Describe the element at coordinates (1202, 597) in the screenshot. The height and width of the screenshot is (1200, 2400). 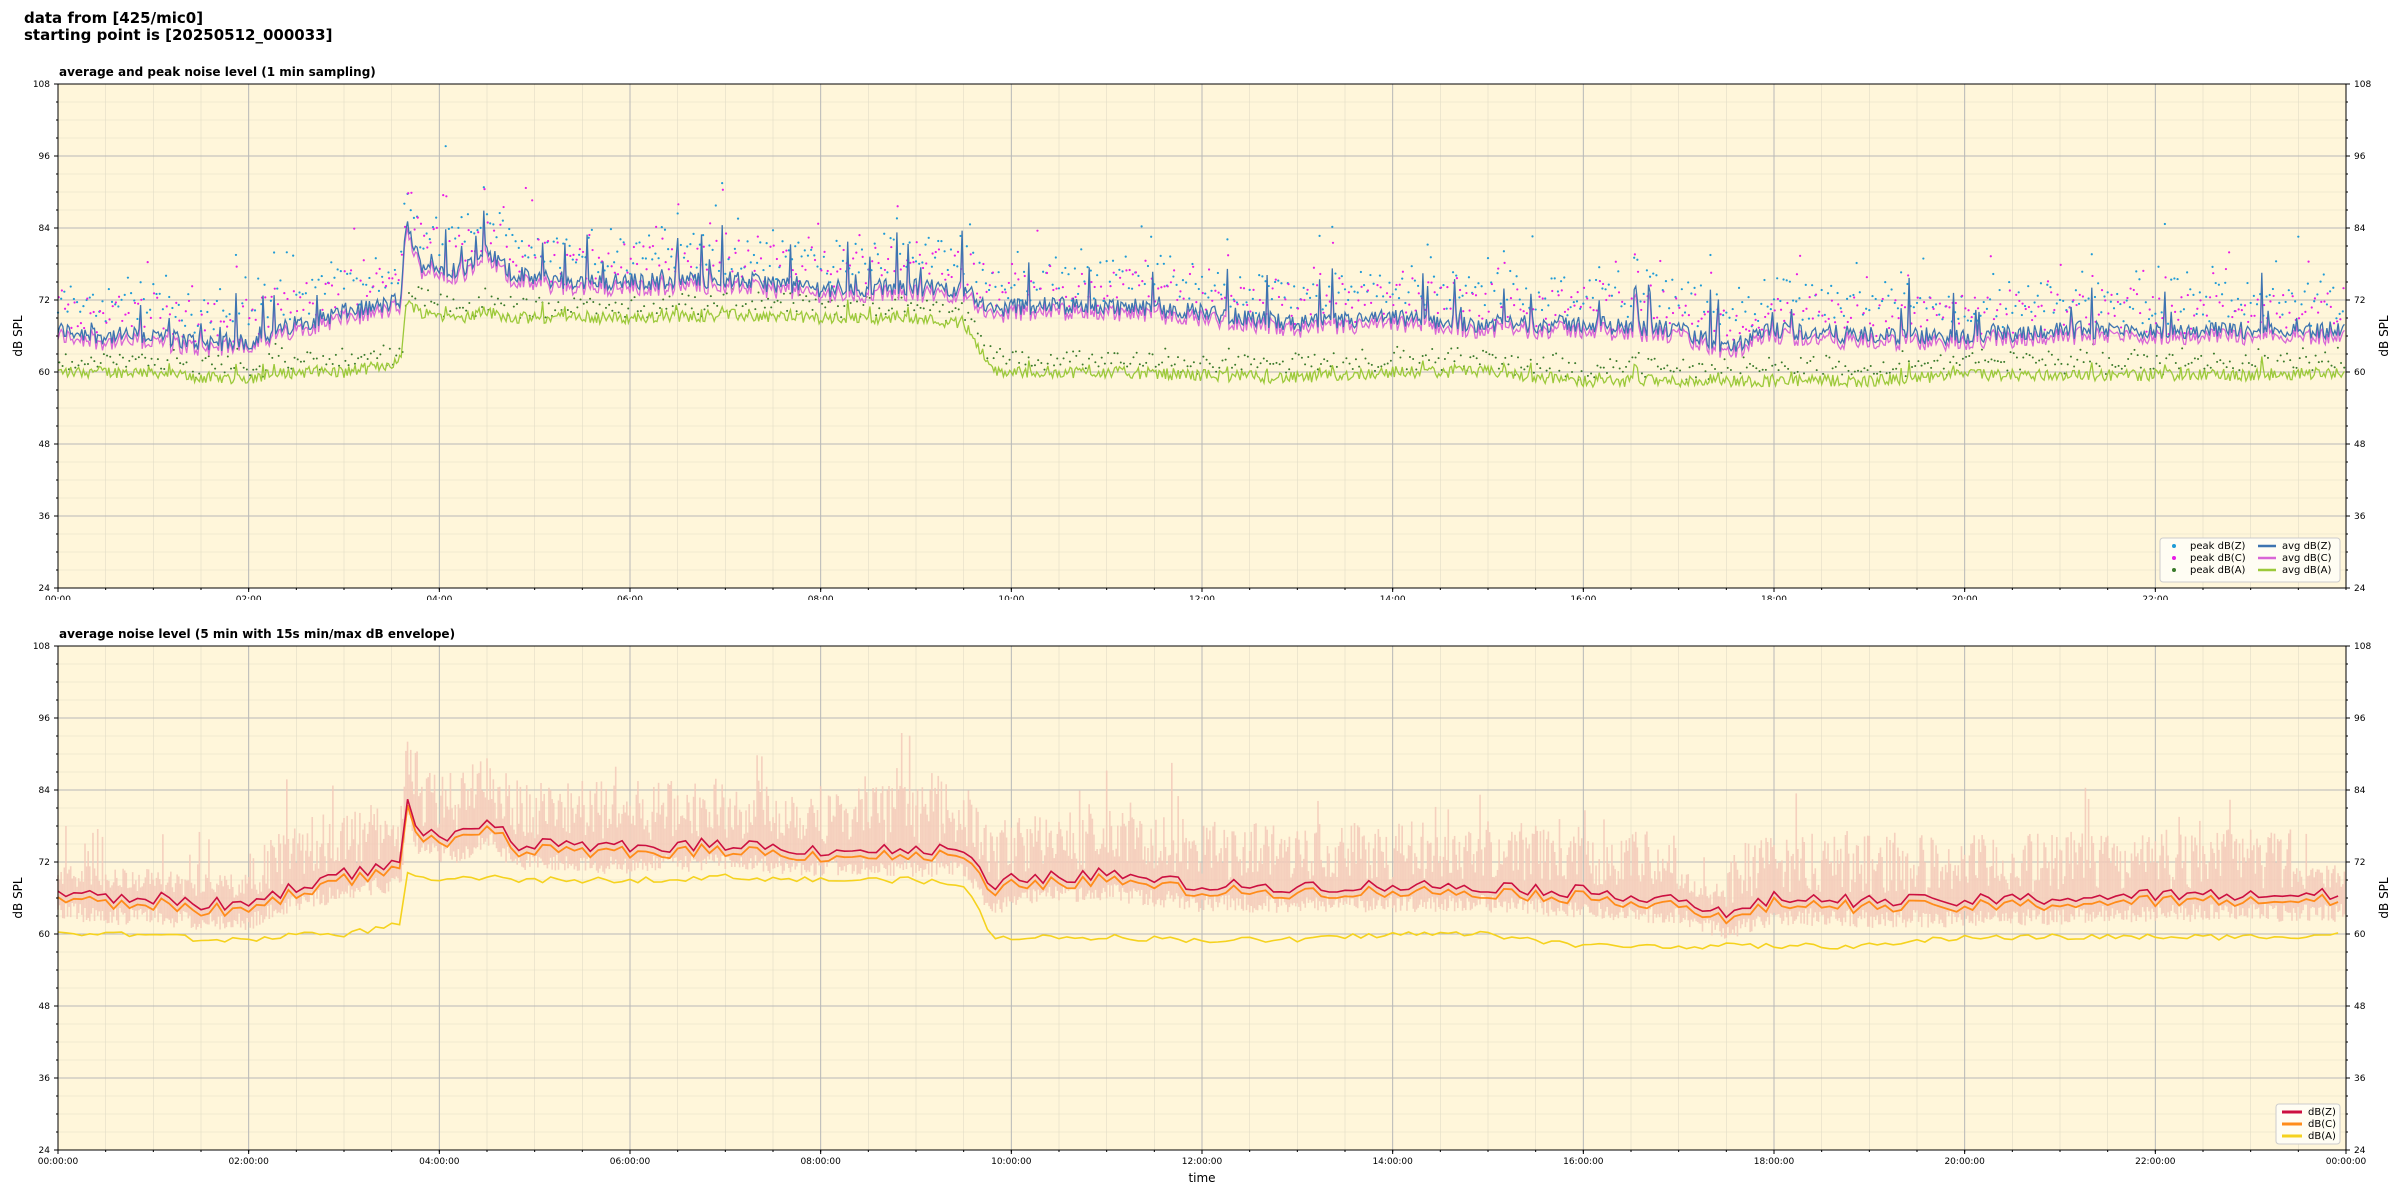
I see `x-tick-label: 12:00` at that location.